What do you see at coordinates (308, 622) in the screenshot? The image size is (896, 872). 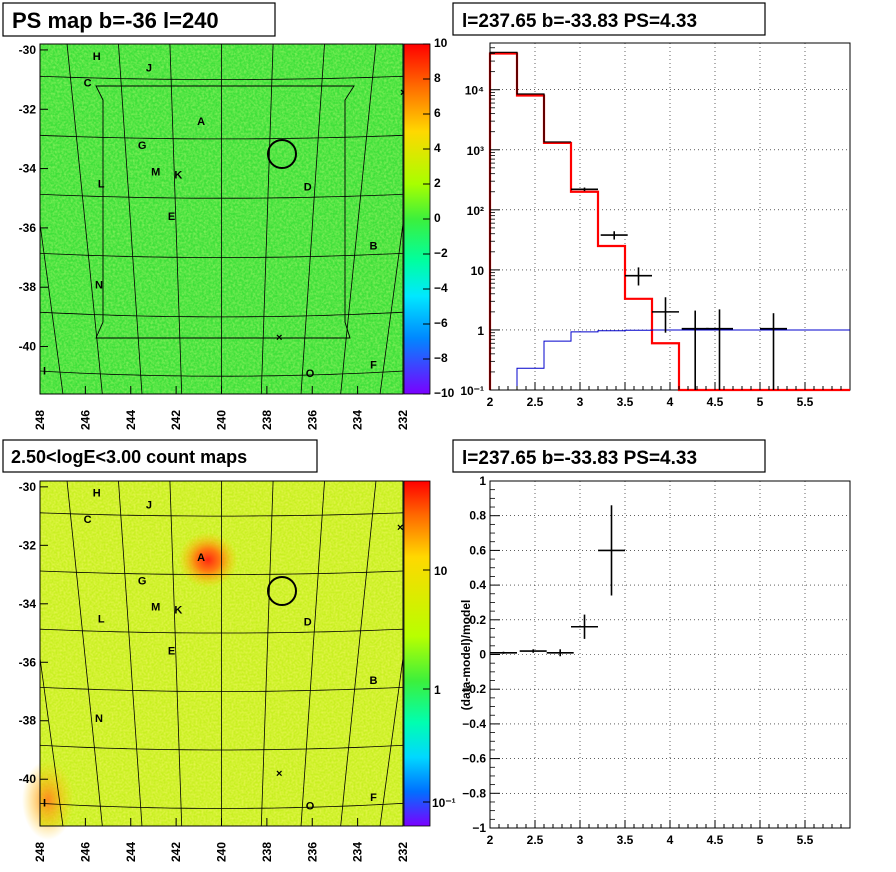 I see `cm-source-label-d: D` at bounding box center [308, 622].